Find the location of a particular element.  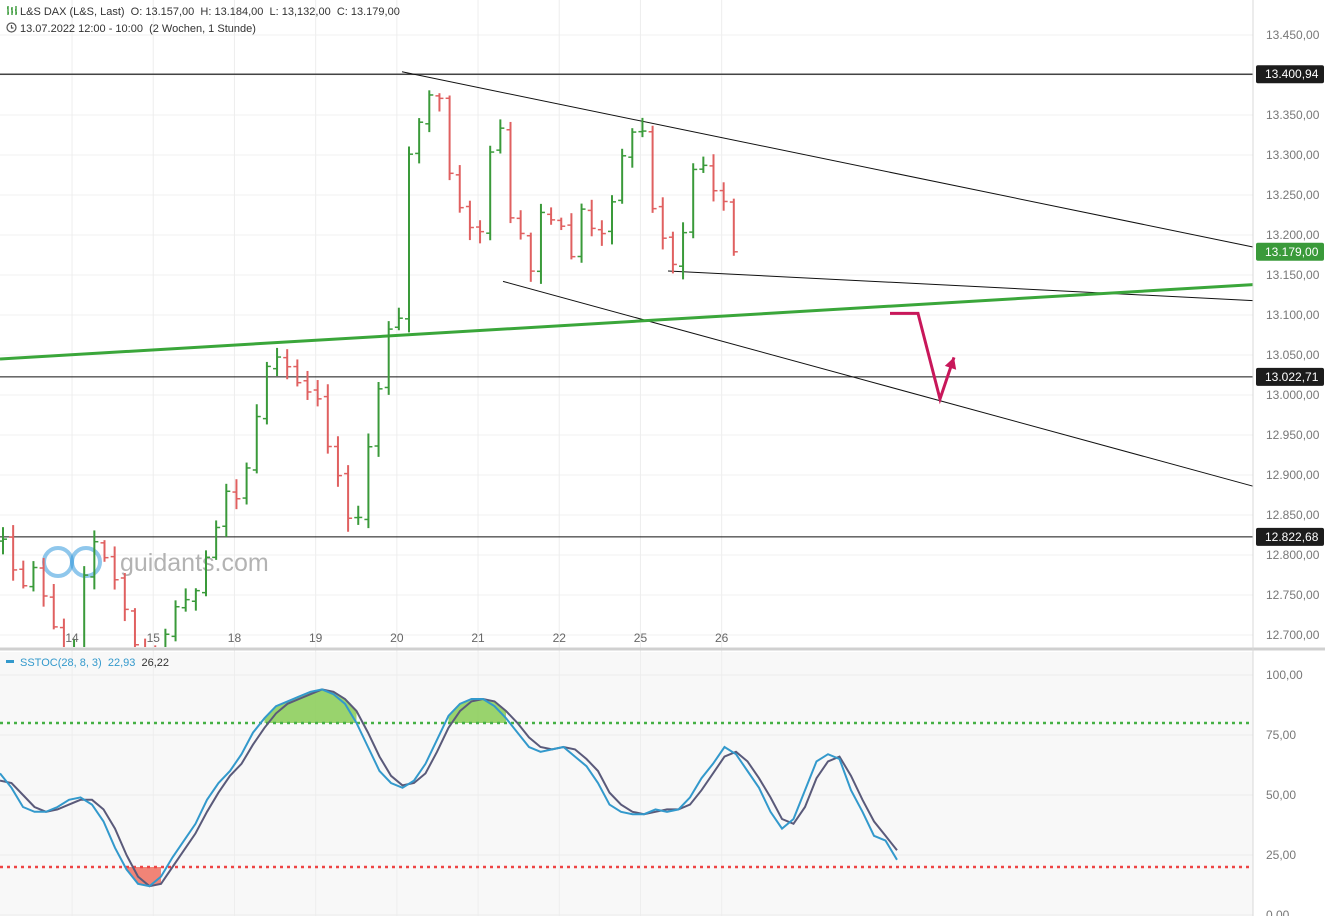

price-tick-label: 13.300,00 is located at coordinates (1293, 155).